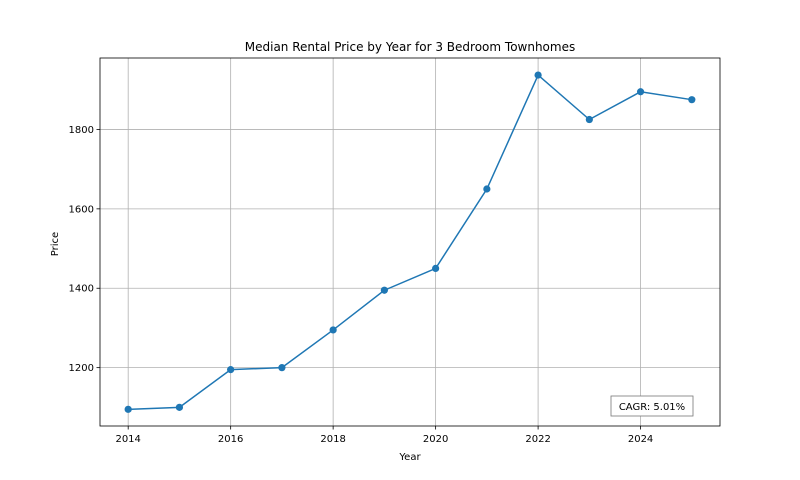 This screenshot has width=800, height=480. I want to click on annotation-text: CAGR: 5.01%, so click(652, 407).